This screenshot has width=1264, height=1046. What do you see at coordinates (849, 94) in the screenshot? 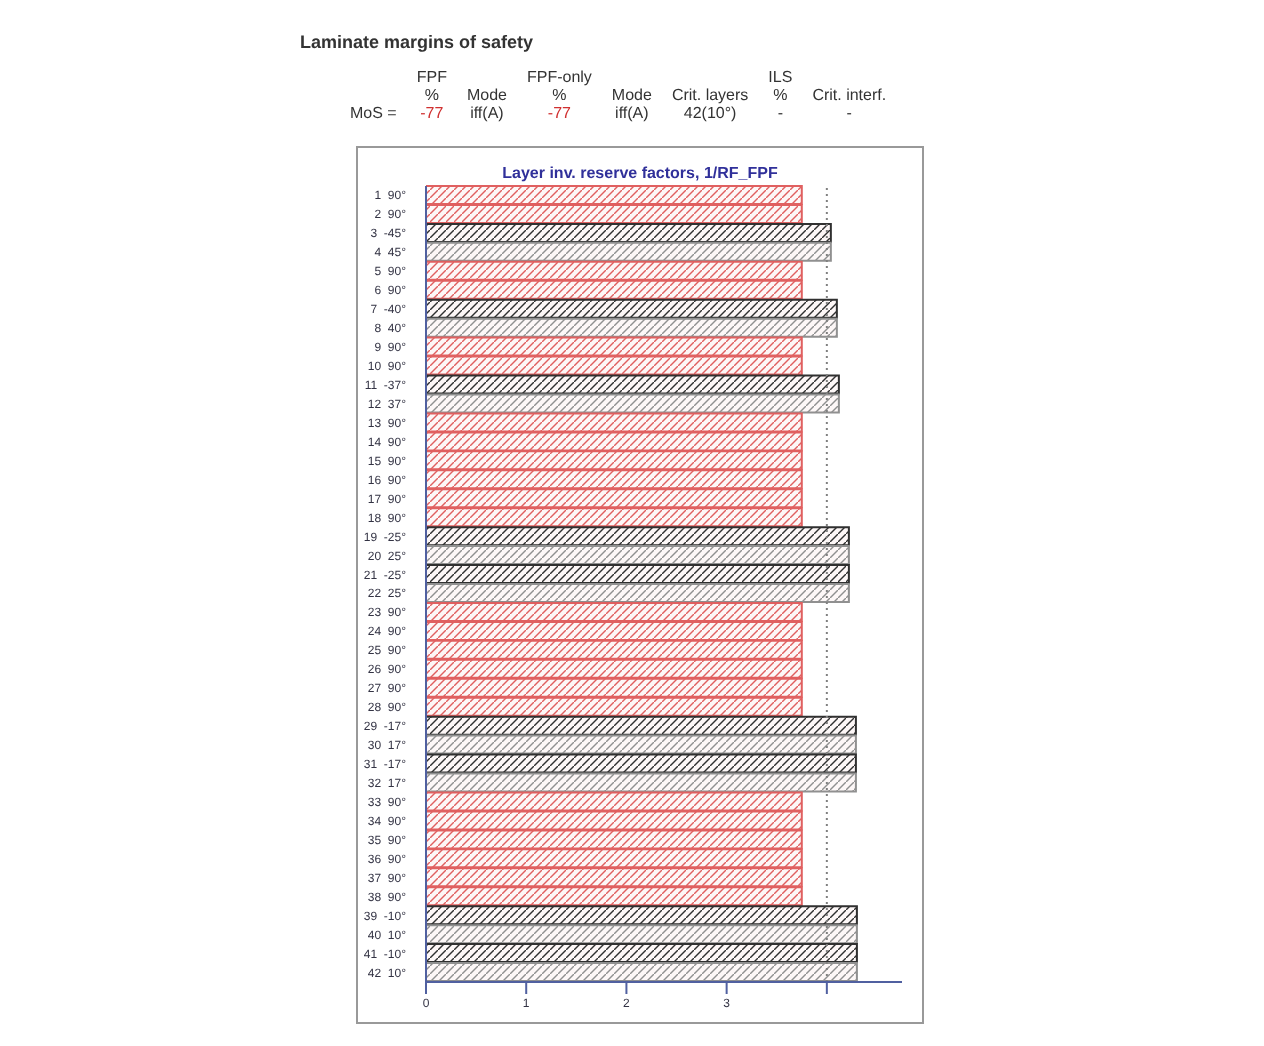
I see `text: Crit. interf.` at bounding box center [849, 94].